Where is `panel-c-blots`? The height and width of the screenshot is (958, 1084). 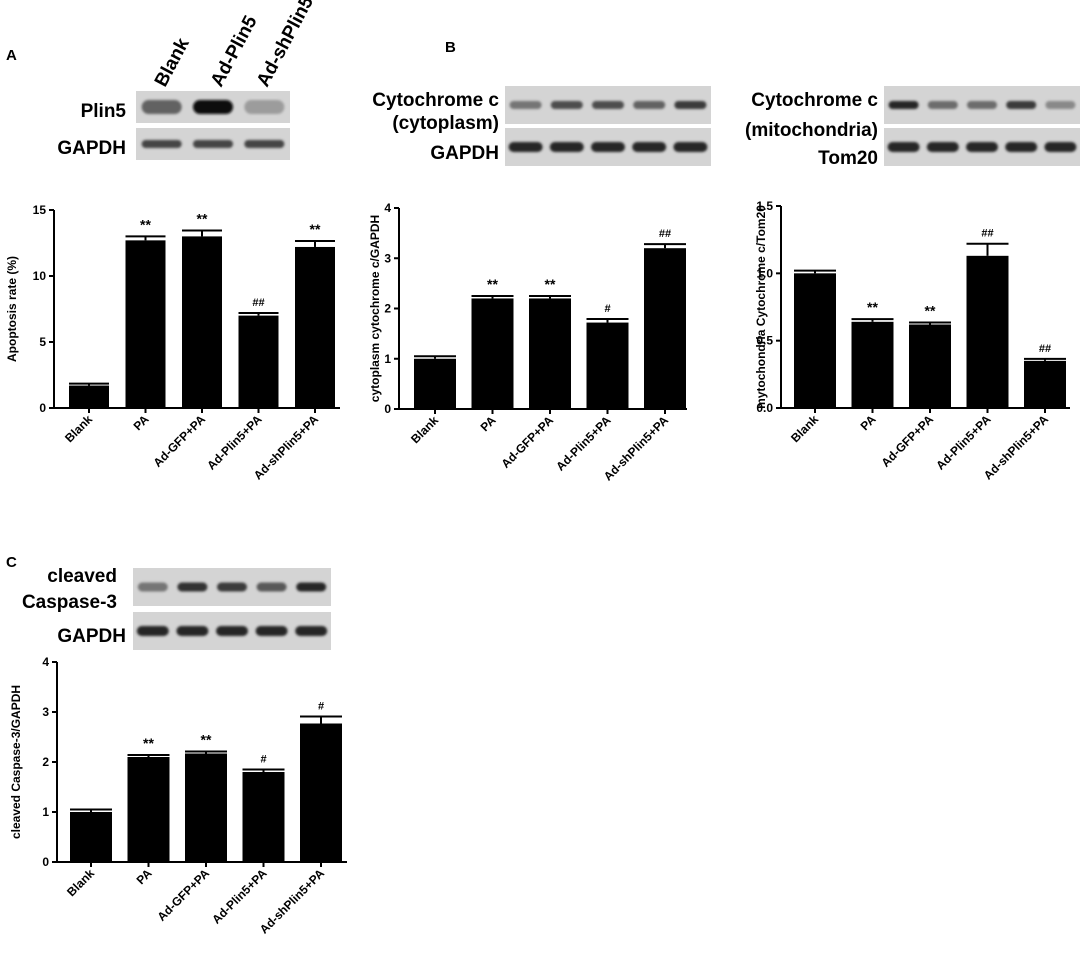
panel-c-blots is located at coordinates (232, 609).